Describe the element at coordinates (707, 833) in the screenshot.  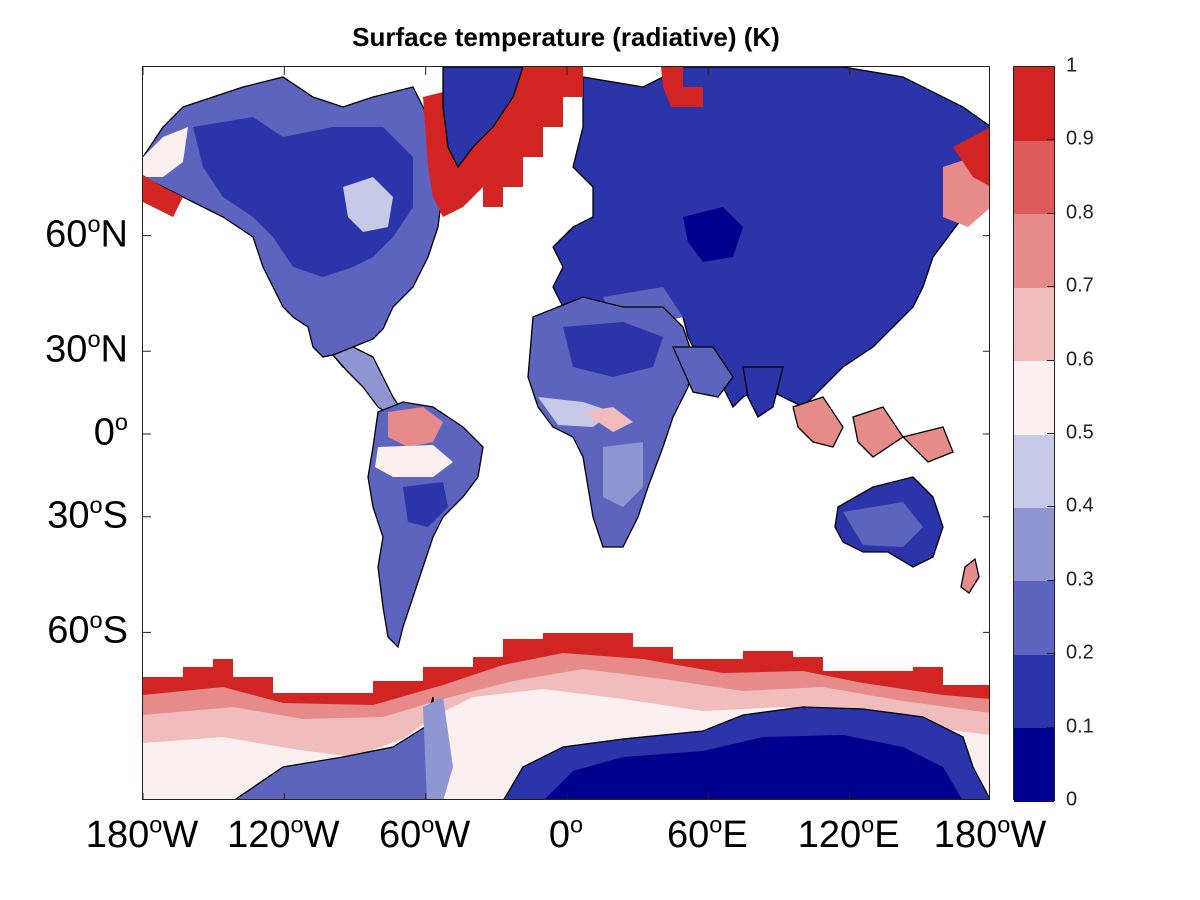
I see `lon-label-60e: 60oE` at that location.